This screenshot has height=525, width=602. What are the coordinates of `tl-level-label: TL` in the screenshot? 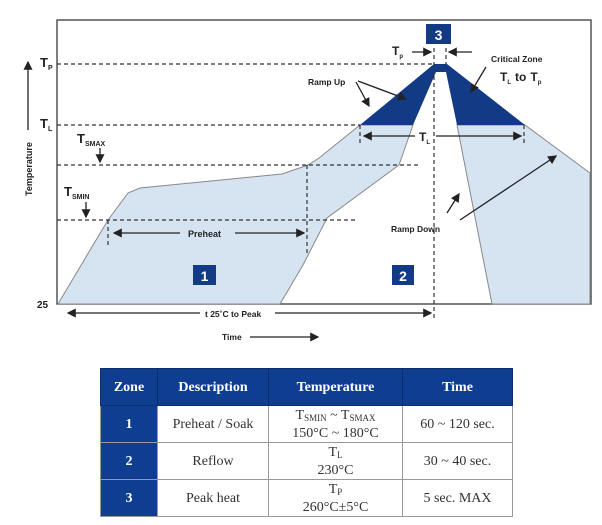 It's located at (46, 124).